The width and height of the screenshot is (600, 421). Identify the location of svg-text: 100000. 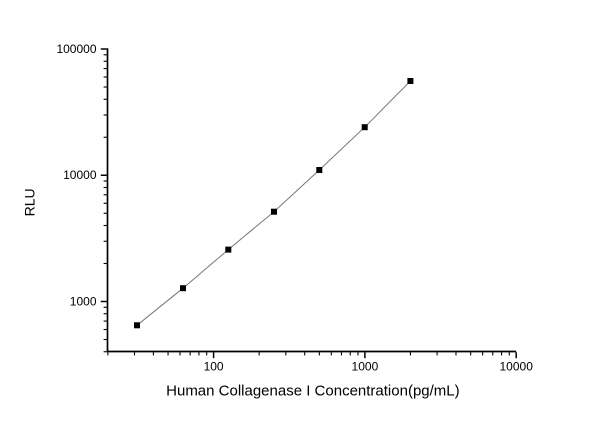
(76, 49).